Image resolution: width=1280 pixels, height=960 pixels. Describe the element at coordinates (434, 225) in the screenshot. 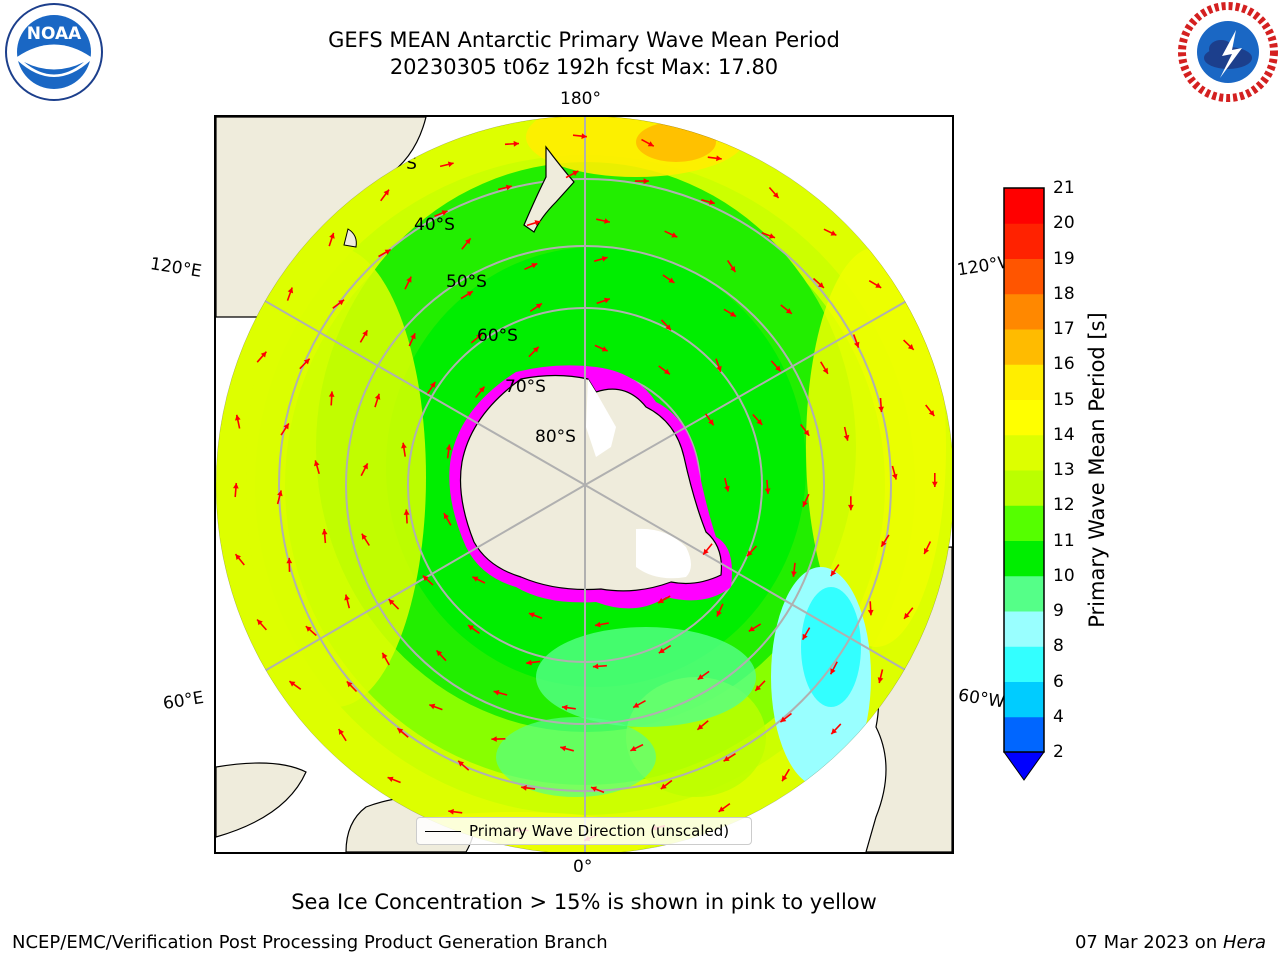

I see `lat-label-40s: 40°S` at that location.